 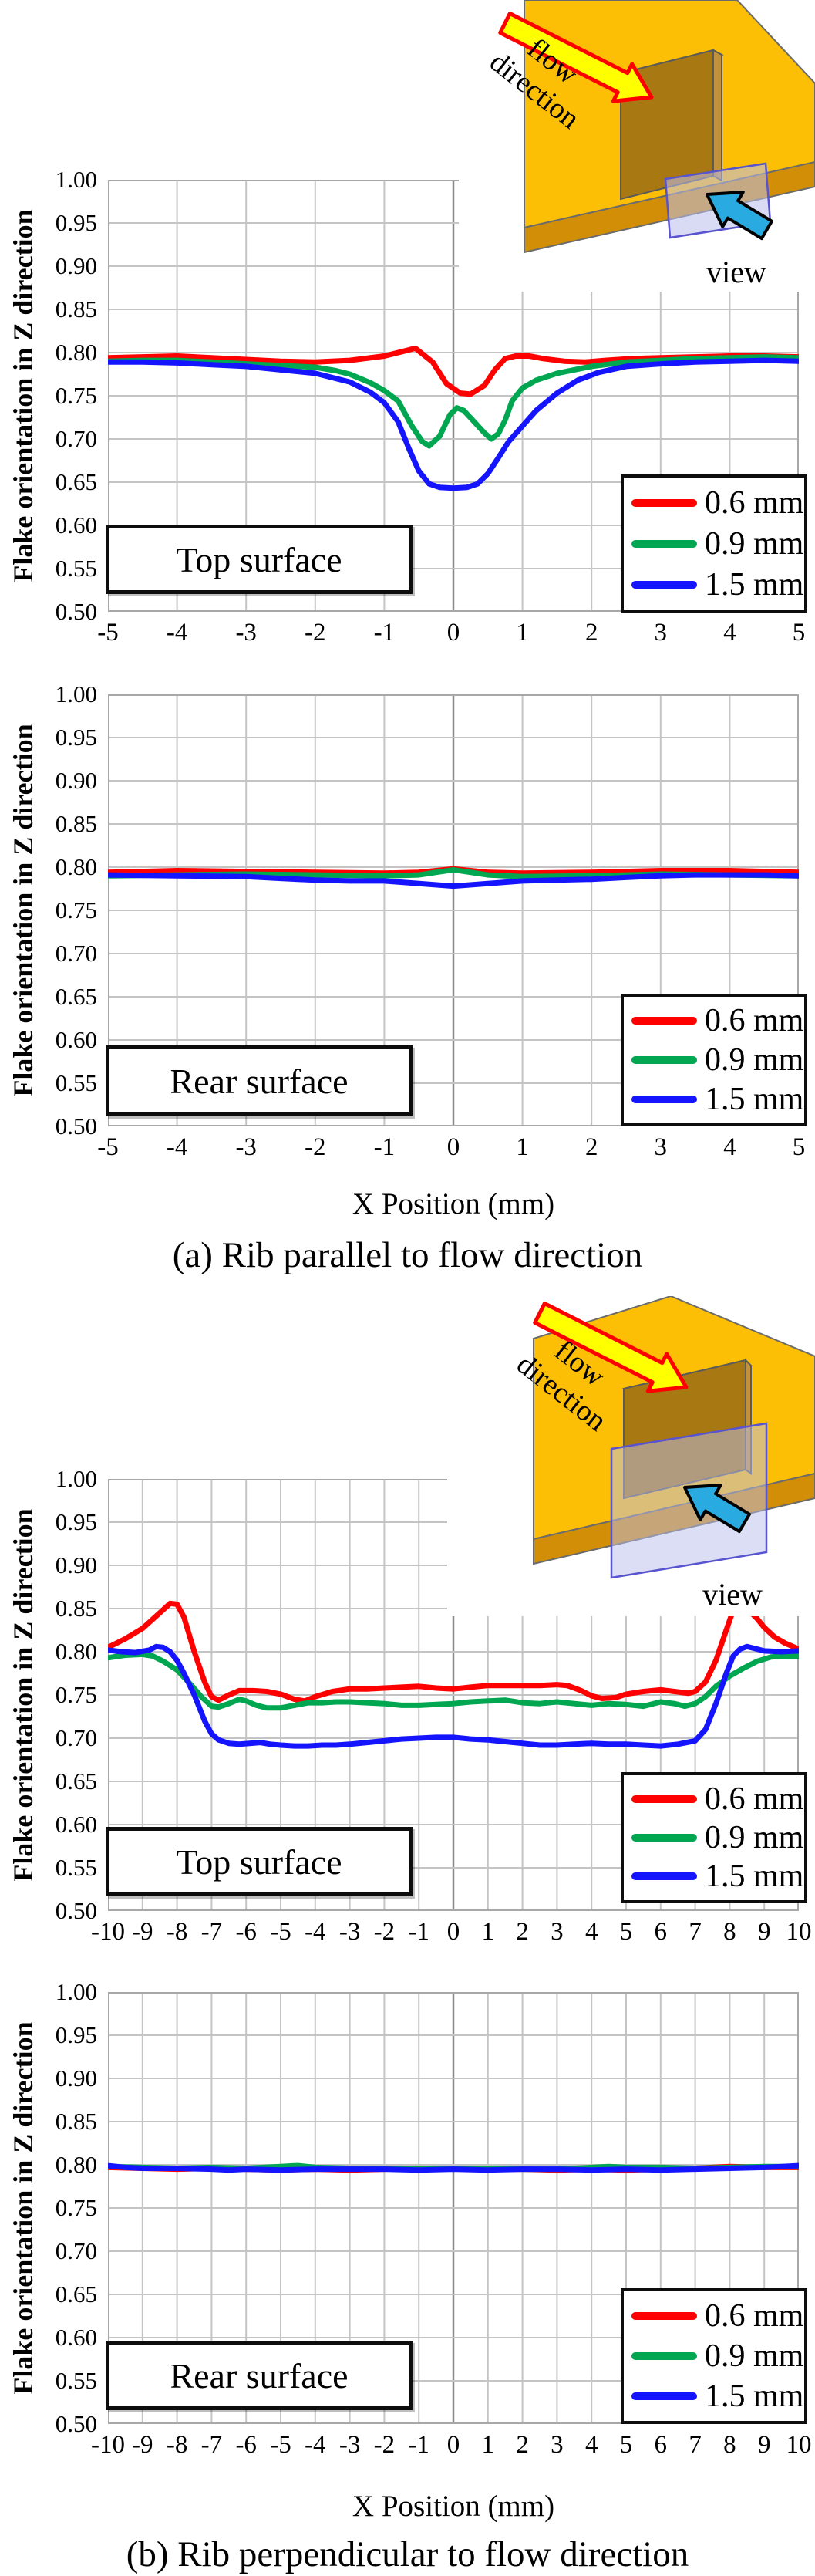 What do you see at coordinates (637, 146) in the screenshot?
I see `illustration-rib-parallel: flow direction view` at bounding box center [637, 146].